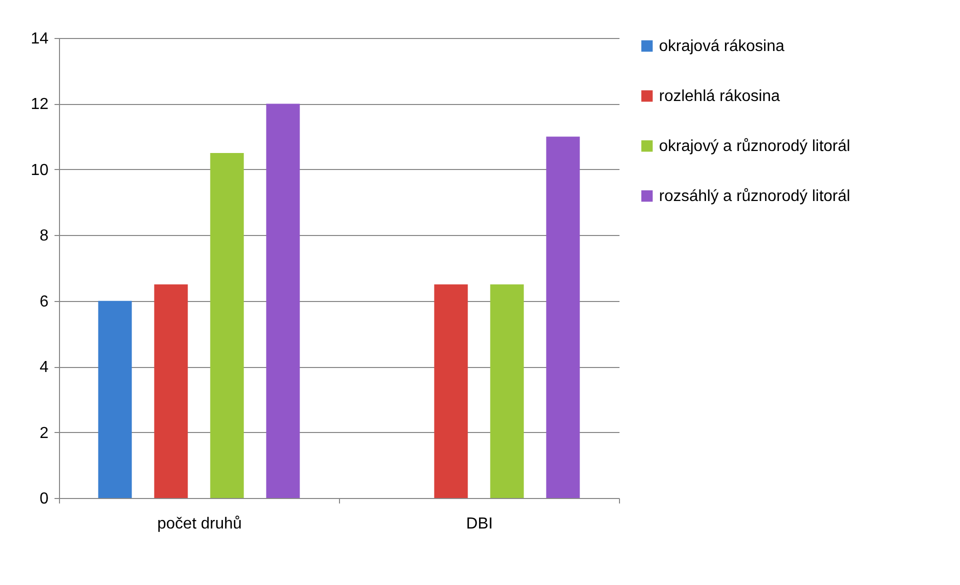 Image resolution: width=960 pixels, height=585 pixels. What do you see at coordinates (44, 301) in the screenshot?
I see `y-tick-label: 6` at bounding box center [44, 301].